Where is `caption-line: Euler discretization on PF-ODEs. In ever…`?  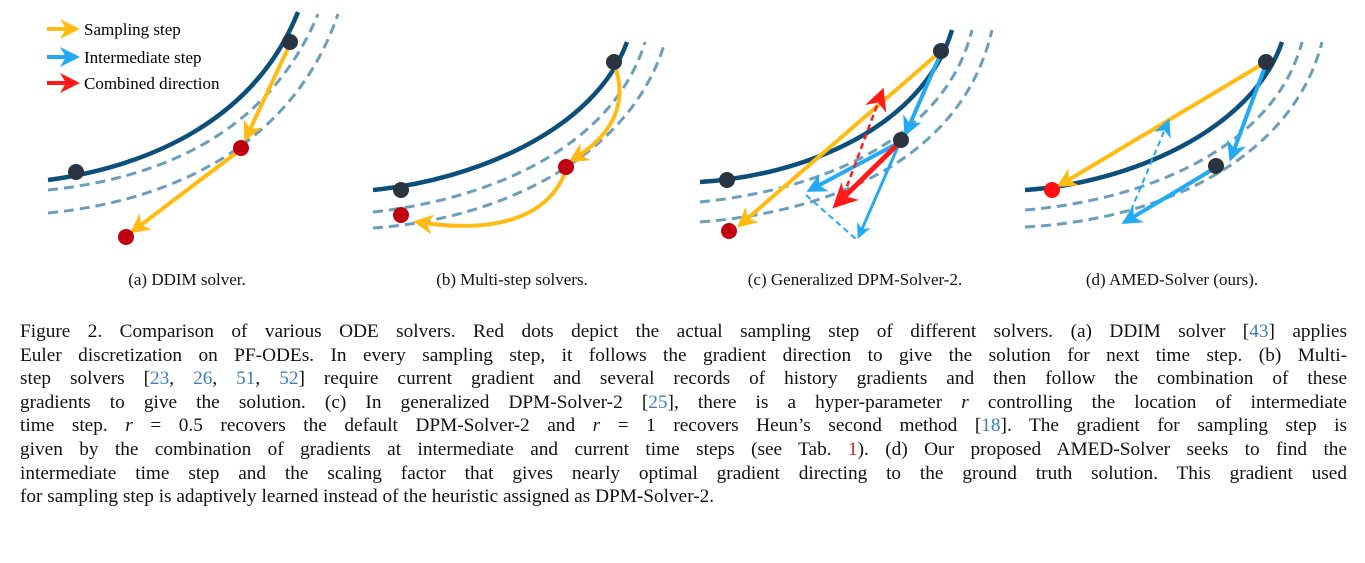 caption-line: Euler discretization on PF-ODEs. In ever… is located at coordinates (683, 356).